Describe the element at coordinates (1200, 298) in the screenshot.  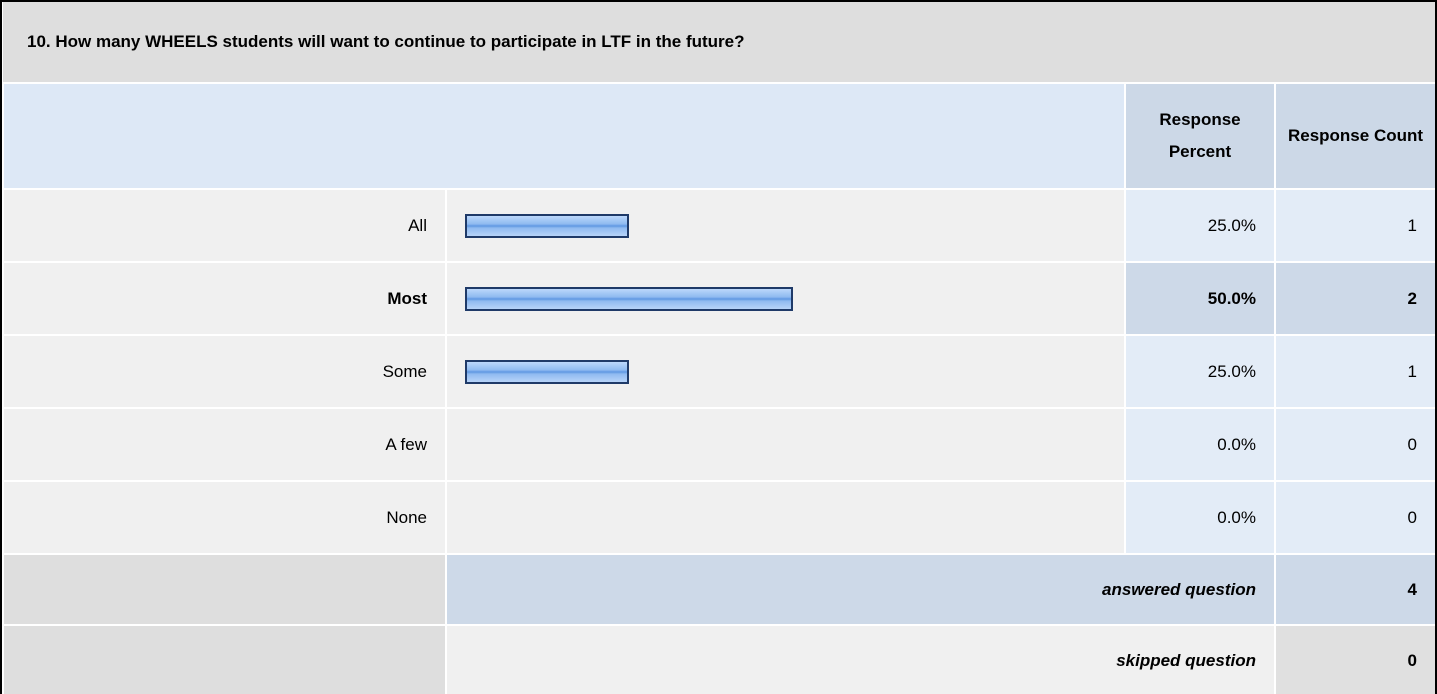
I see `response-percent: 50.0%` at that location.